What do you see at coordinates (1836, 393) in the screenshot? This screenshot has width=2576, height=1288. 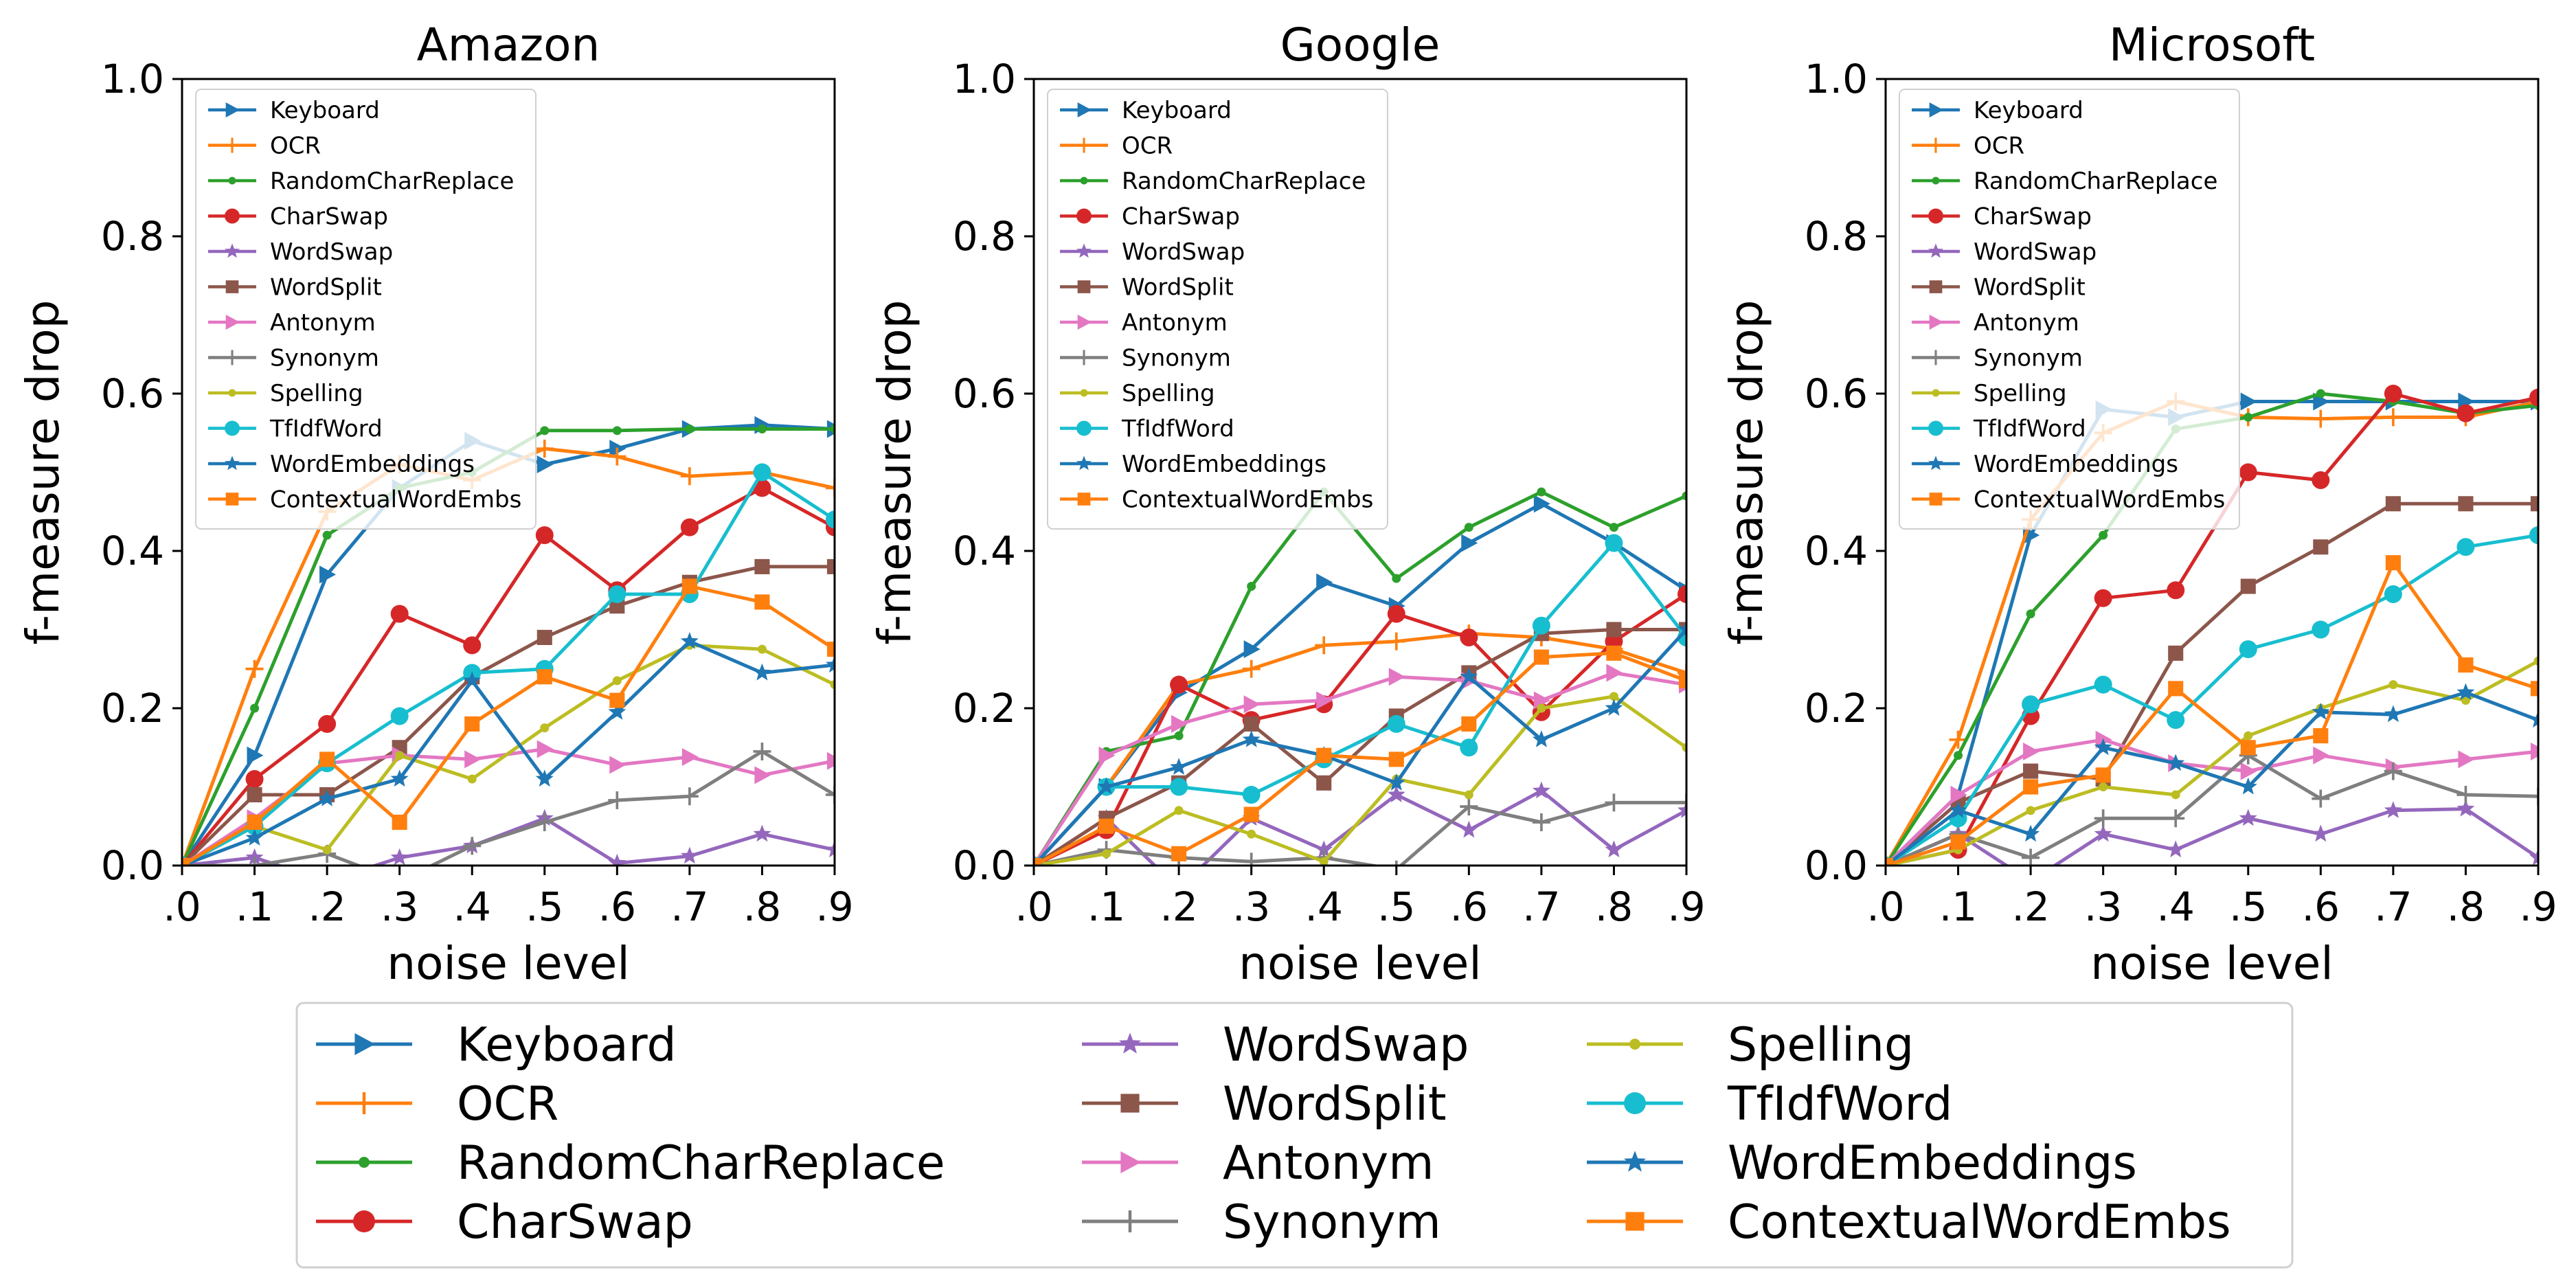 I see `y-tick-label: 0.6` at bounding box center [1836, 393].